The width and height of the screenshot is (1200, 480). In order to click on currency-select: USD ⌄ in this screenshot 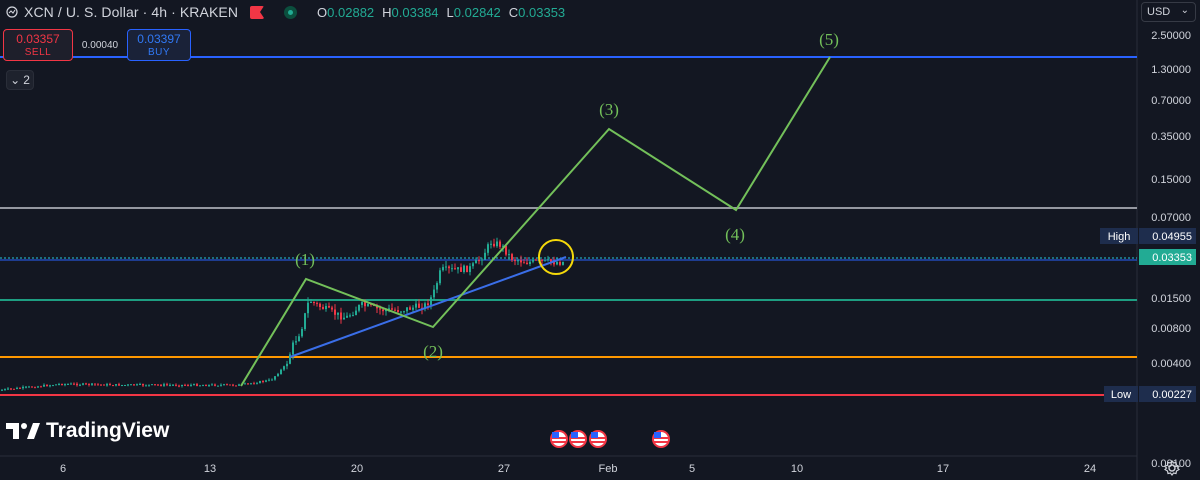, I will do `click(1168, 12)`.